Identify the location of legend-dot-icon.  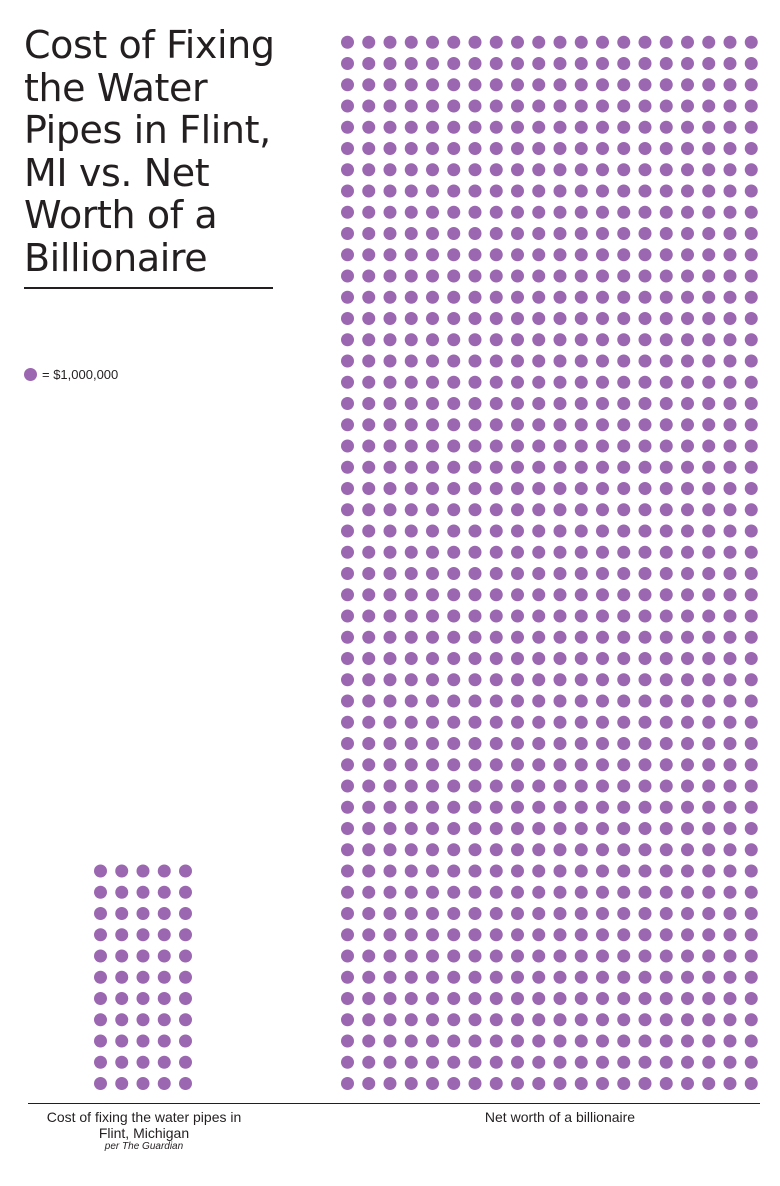
(30, 374).